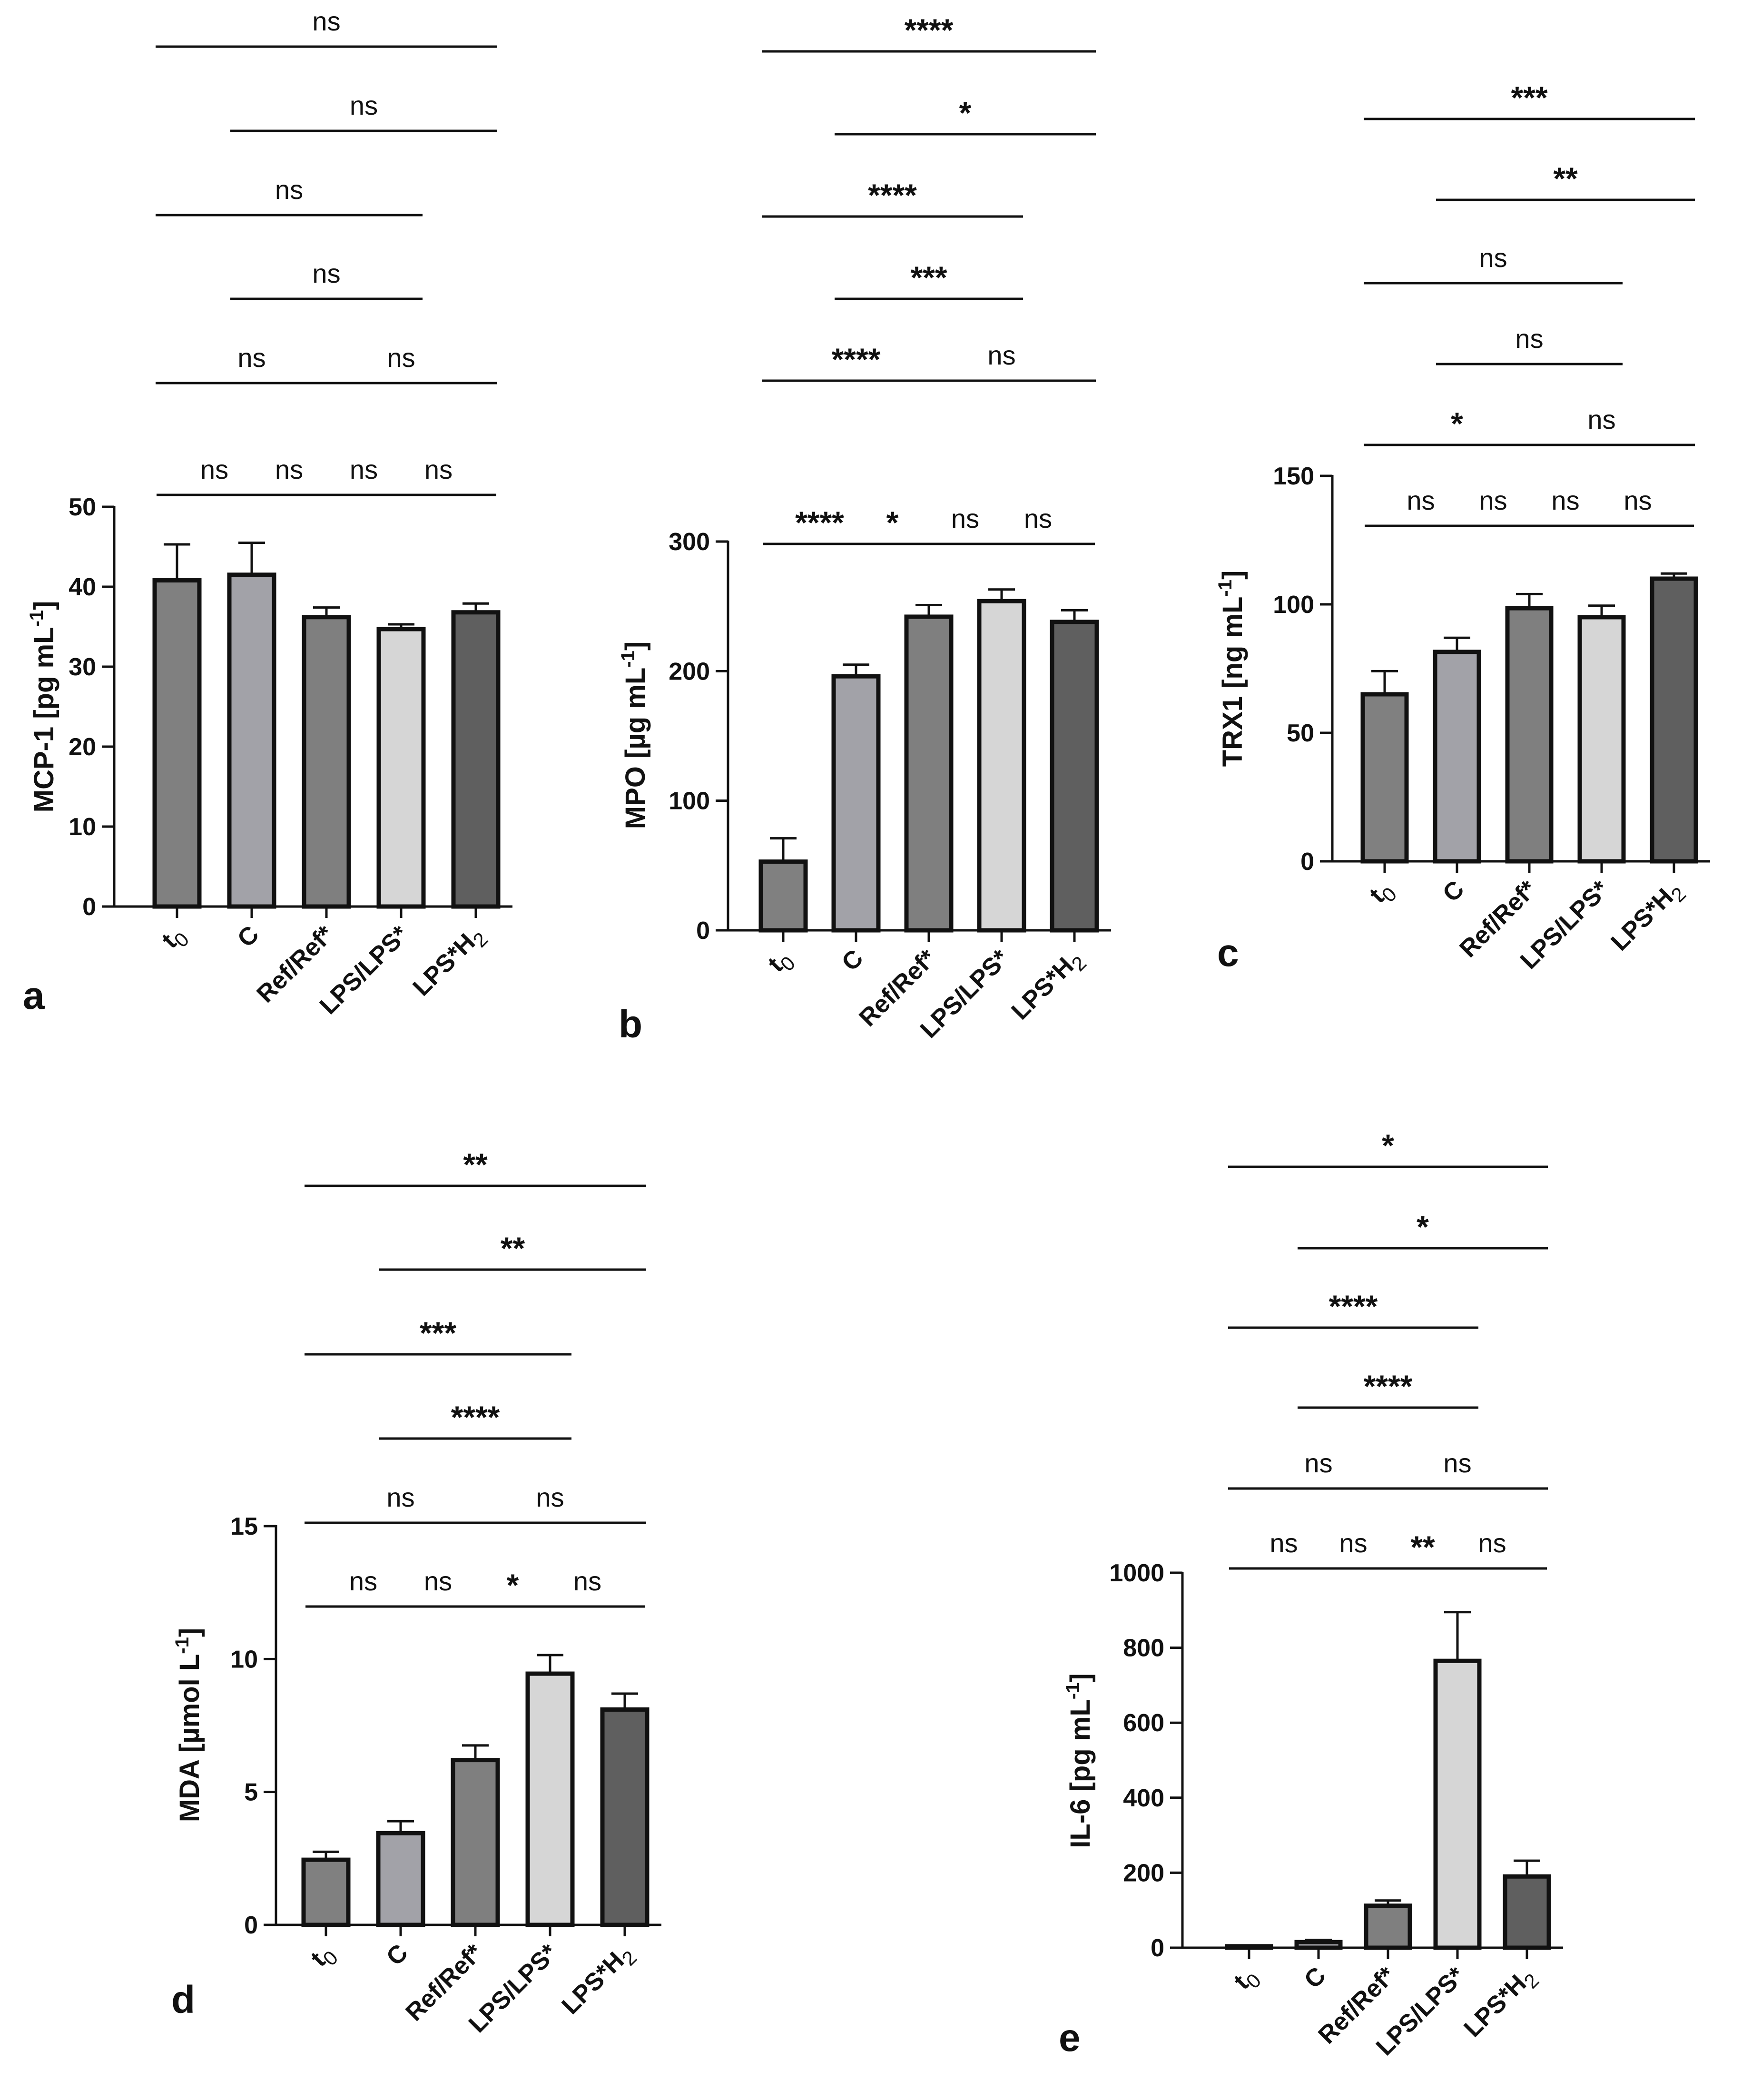 This screenshot has width=1742, height=2100. What do you see at coordinates (82, 587) in the screenshot?
I see `y-tick-label: 40` at bounding box center [82, 587].